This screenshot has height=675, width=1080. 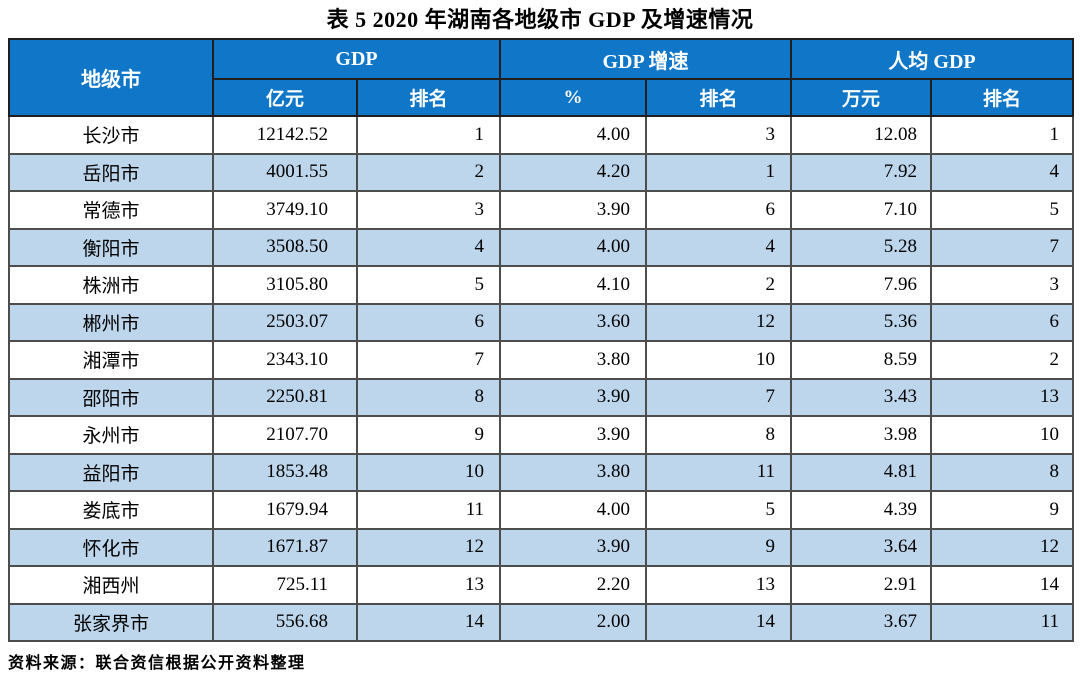 What do you see at coordinates (718, 472) in the screenshot?
I see `cell-growth-rank: 11` at bounding box center [718, 472].